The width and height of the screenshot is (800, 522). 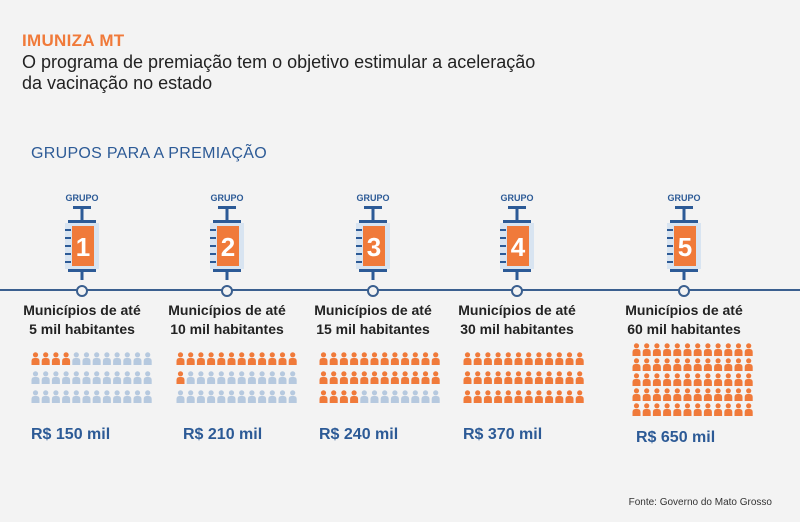 I want to click on group-number: 3, so click(x=374, y=247).